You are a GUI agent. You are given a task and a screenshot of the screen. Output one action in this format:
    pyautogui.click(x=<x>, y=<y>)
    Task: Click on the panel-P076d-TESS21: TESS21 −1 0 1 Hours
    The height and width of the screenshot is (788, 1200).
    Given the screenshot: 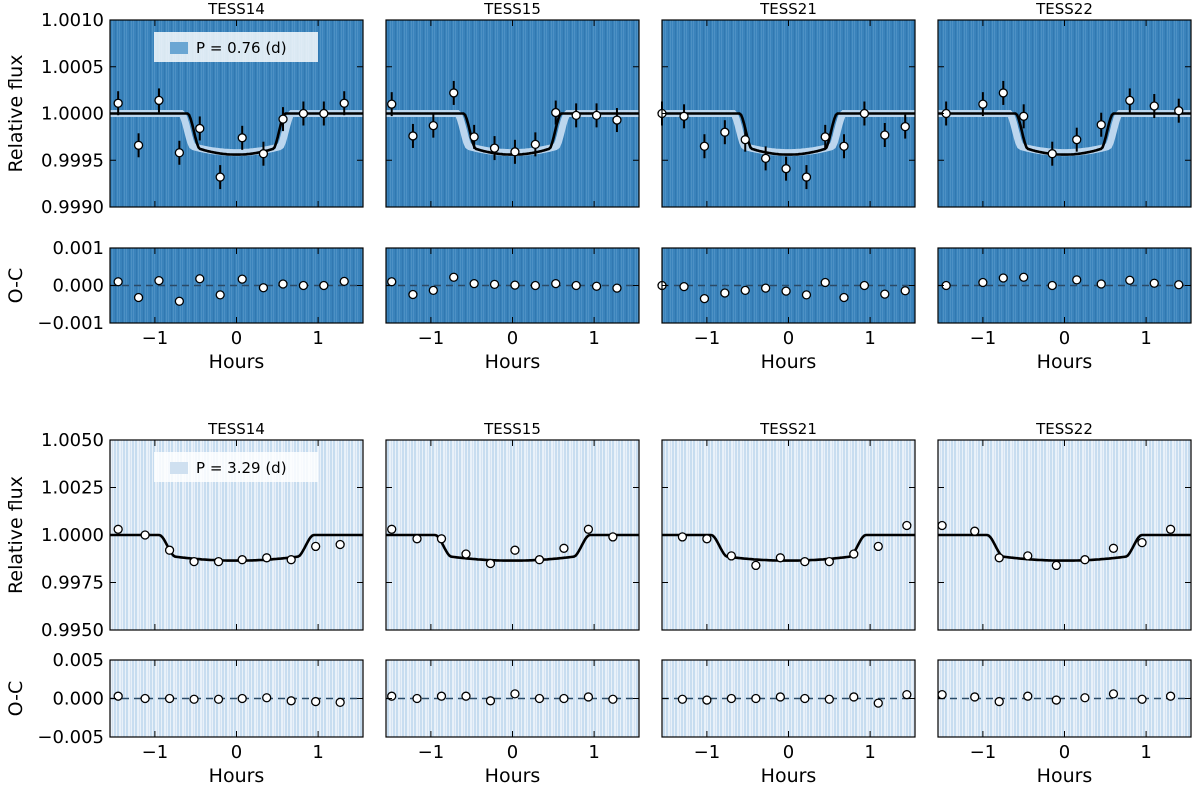 What is the action you would take?
    pyautogui.click(x=786, y=186)
    